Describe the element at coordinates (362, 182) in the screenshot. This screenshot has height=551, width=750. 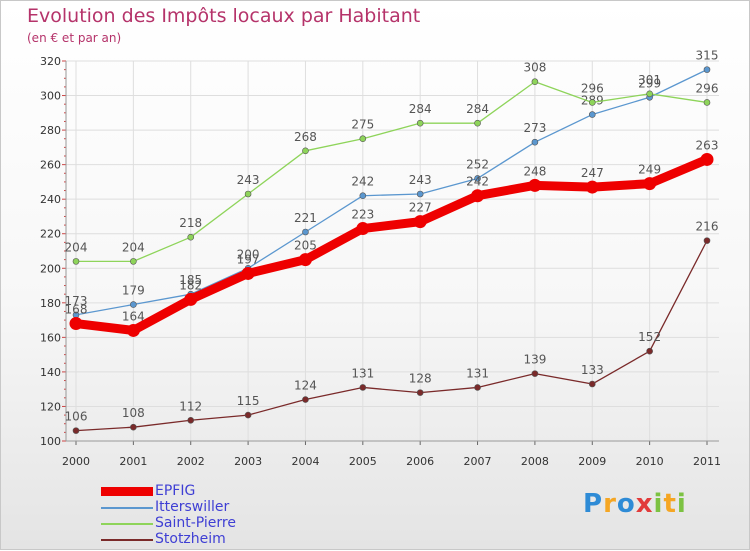
I see `data-label-itterswiller: 242` at that location.